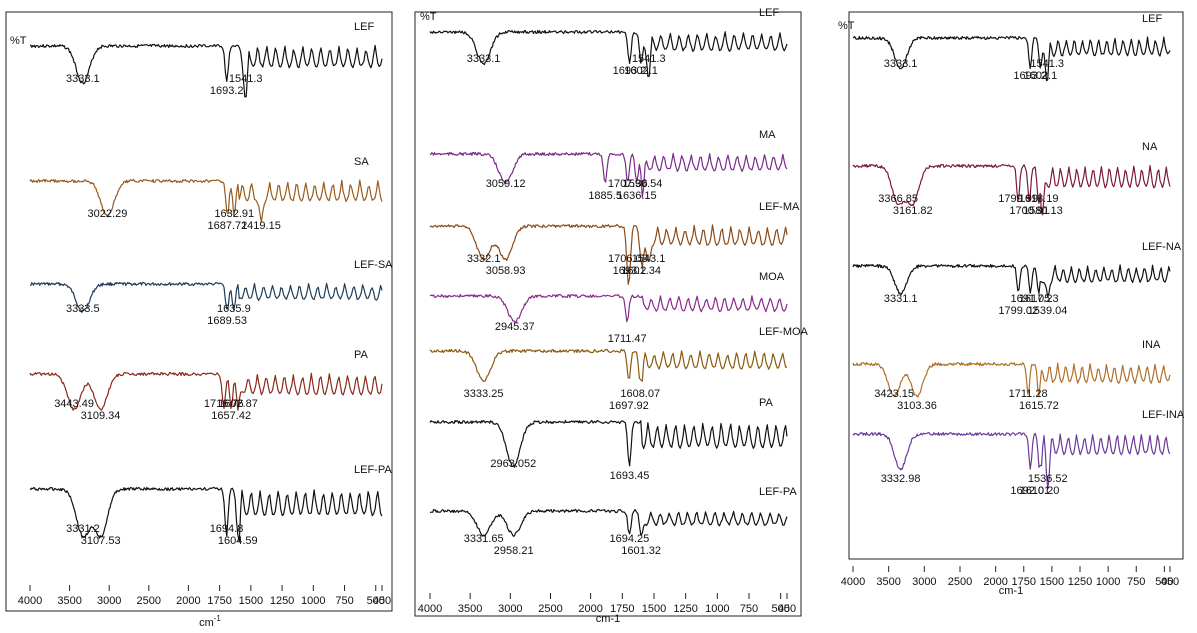 The image size is (1197, 633). Describe the element at coordinates (361, 162) in the screenshot. I see `series-name-label: SA` at that location.